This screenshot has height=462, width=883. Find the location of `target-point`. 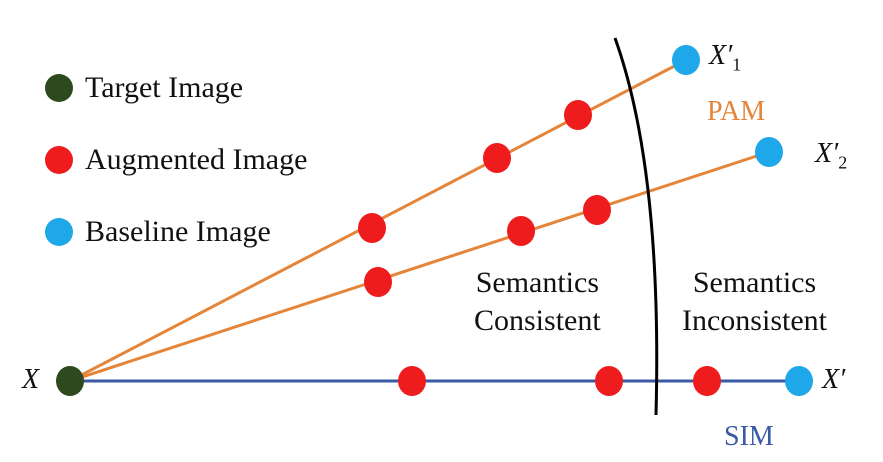

target-point is located at coordinates (70, 381).